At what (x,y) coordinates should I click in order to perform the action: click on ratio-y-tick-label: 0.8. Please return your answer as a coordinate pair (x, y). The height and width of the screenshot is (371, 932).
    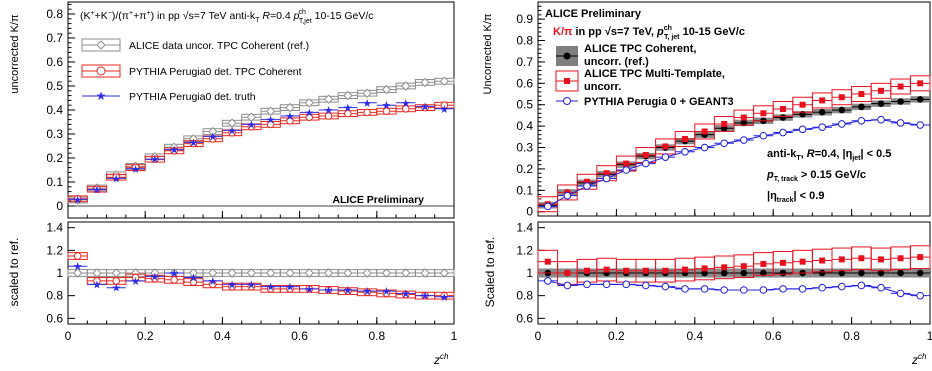
    Looking at the image, I should click on (524, 296).